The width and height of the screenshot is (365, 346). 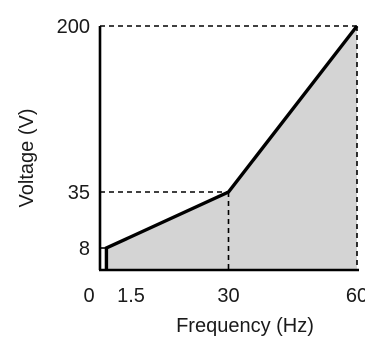 I want to click on y-tick-label-0: 8, so click(x=84, y=249).